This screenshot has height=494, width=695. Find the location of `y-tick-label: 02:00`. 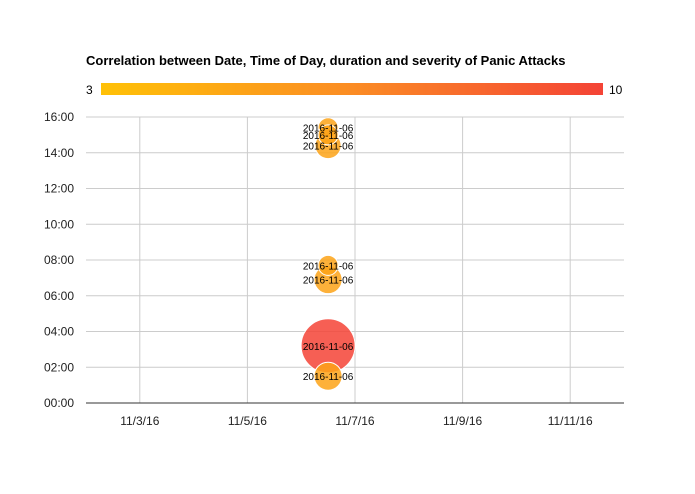

y-tick-label: 02:00 is located at coordinates (59, 367).